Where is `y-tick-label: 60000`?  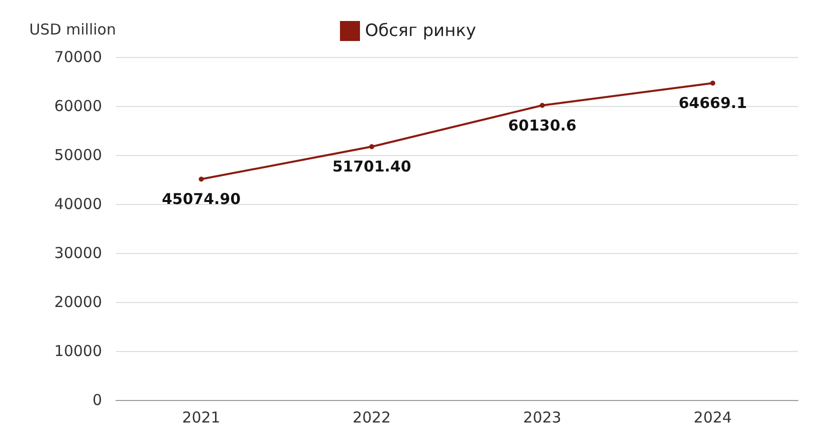 y-tick-label: 60000 is located at coordinates (78, 106).